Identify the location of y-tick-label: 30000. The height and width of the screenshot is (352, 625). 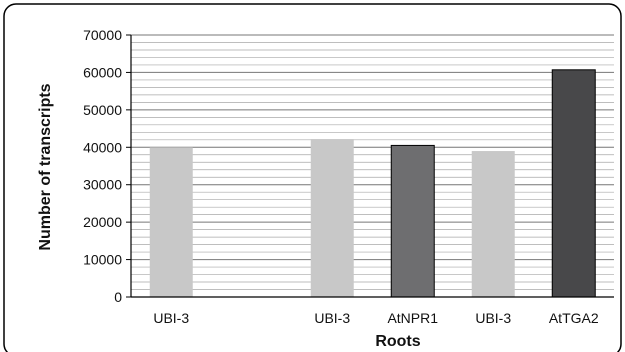
(102, 185).